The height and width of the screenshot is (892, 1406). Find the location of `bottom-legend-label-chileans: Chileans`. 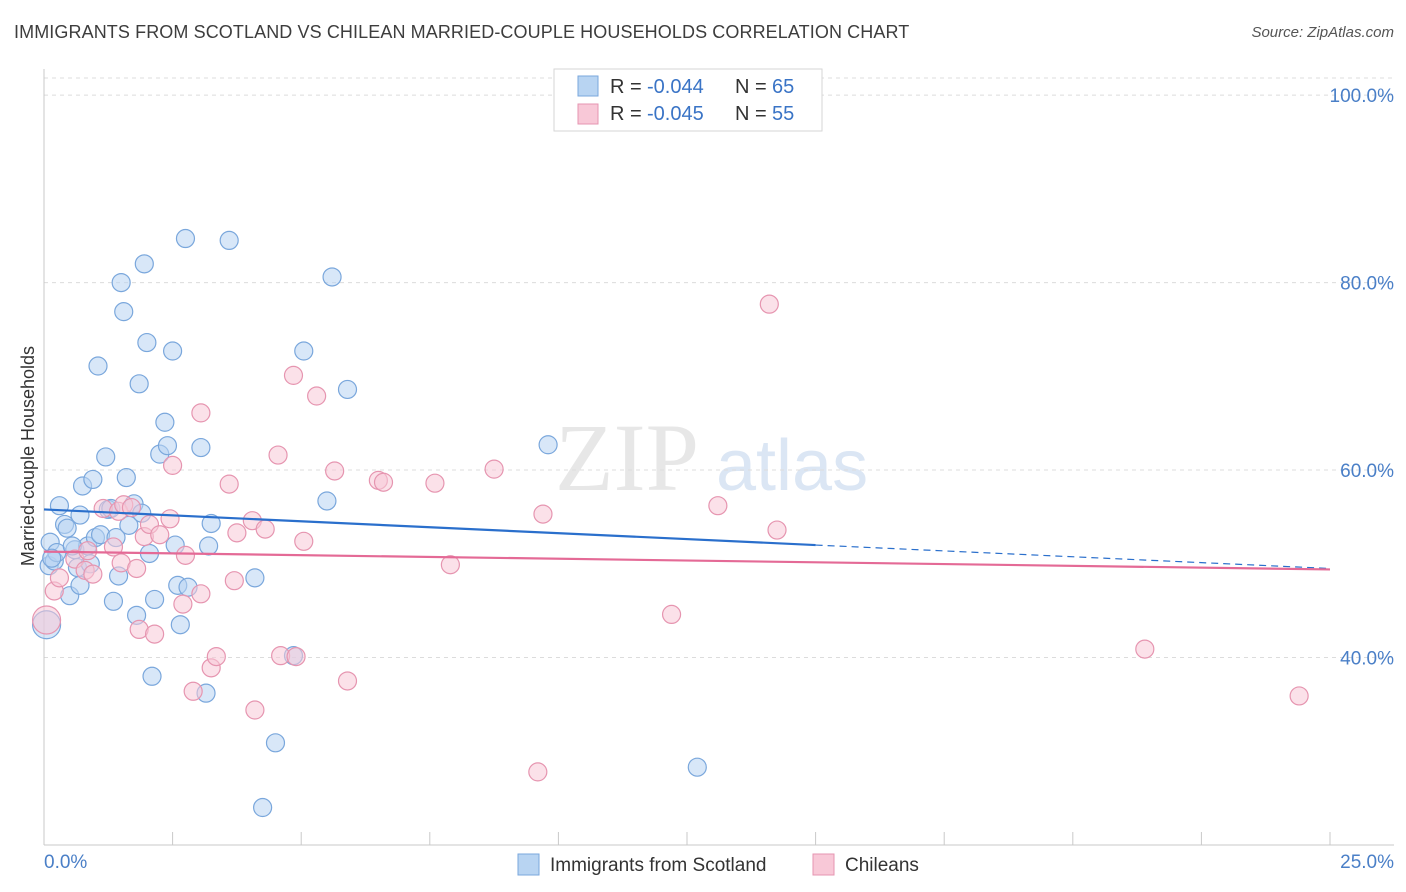

bottom-legend-label-chileans: Chileans is located at coordinates (882, 865).